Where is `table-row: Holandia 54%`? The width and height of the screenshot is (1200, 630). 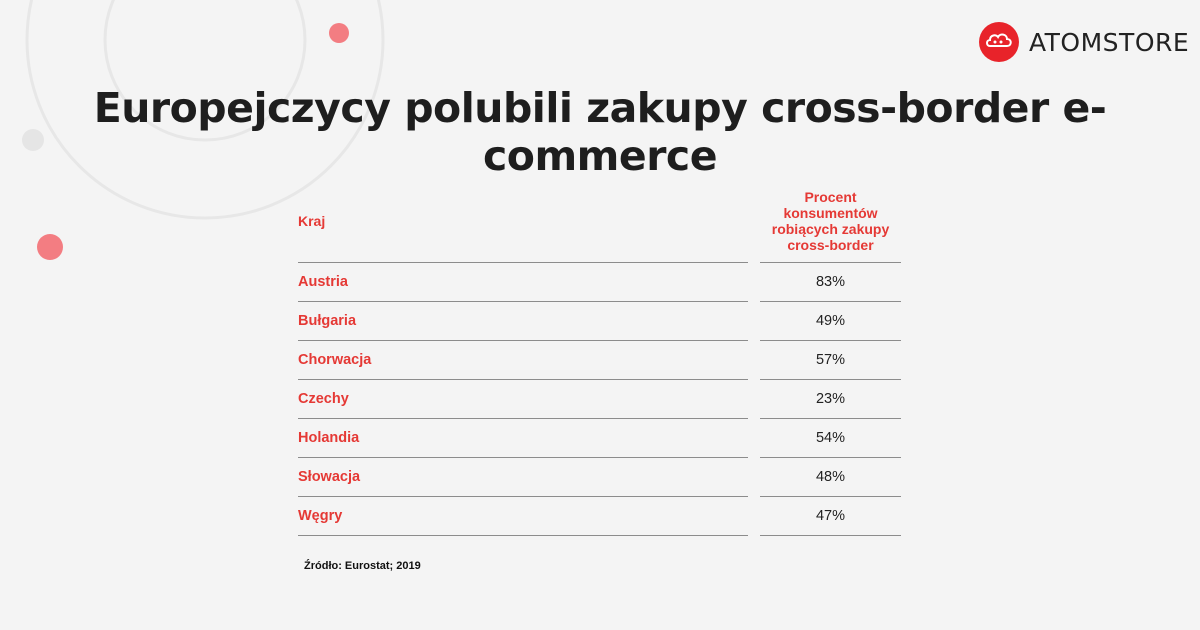
table-row: Holandia 54% is located at coordinates (599, 438).